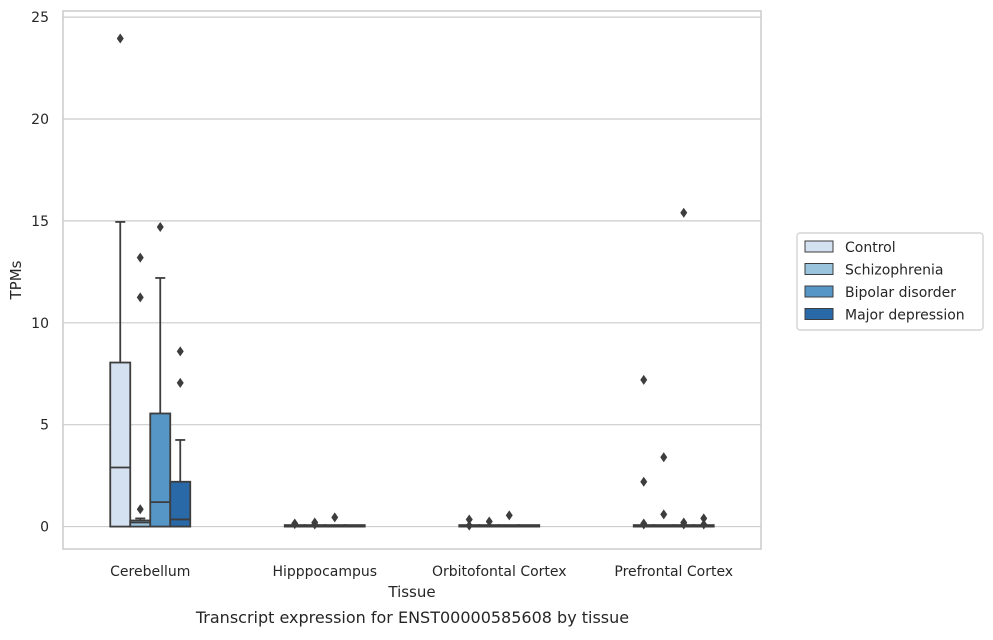 The width and height of the screenshot is (993, 640). What do you see at coordinates (16, 280) in the screenshot?
I see `y-axis-label: TPMs` at bounding box center [16, 280].